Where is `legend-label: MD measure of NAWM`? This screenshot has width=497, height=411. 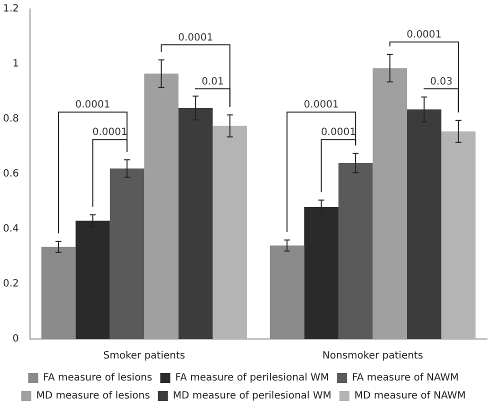 legend-label: MD measure of NAWM is located at coordinates (410, 396).